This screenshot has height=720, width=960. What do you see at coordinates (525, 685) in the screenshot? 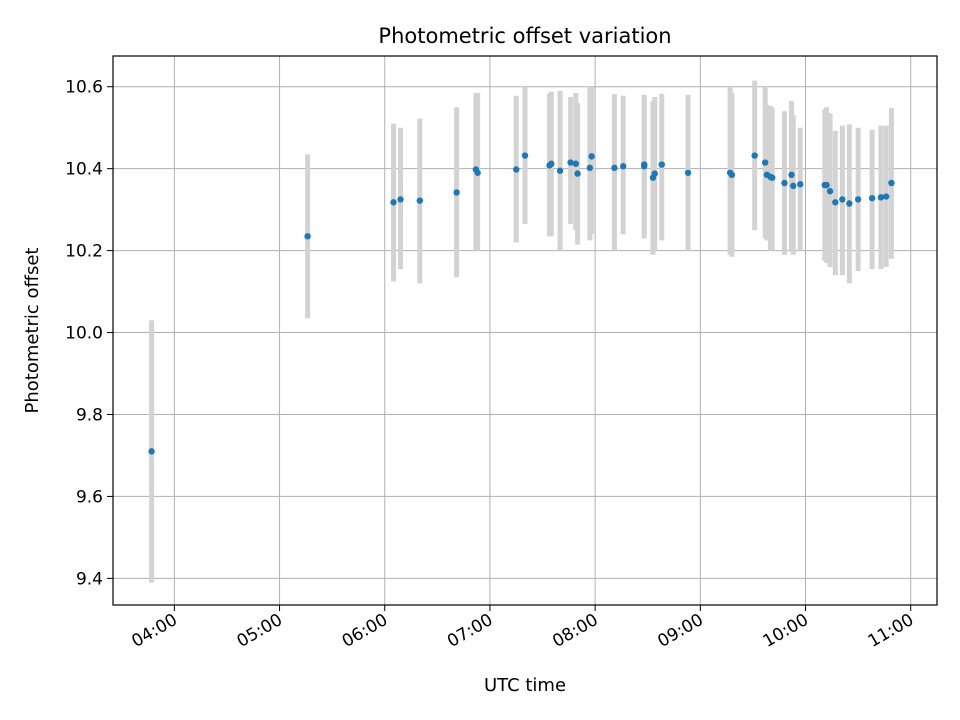
I see `x-axis-label: UTC time` at bounding box center [525, 685].